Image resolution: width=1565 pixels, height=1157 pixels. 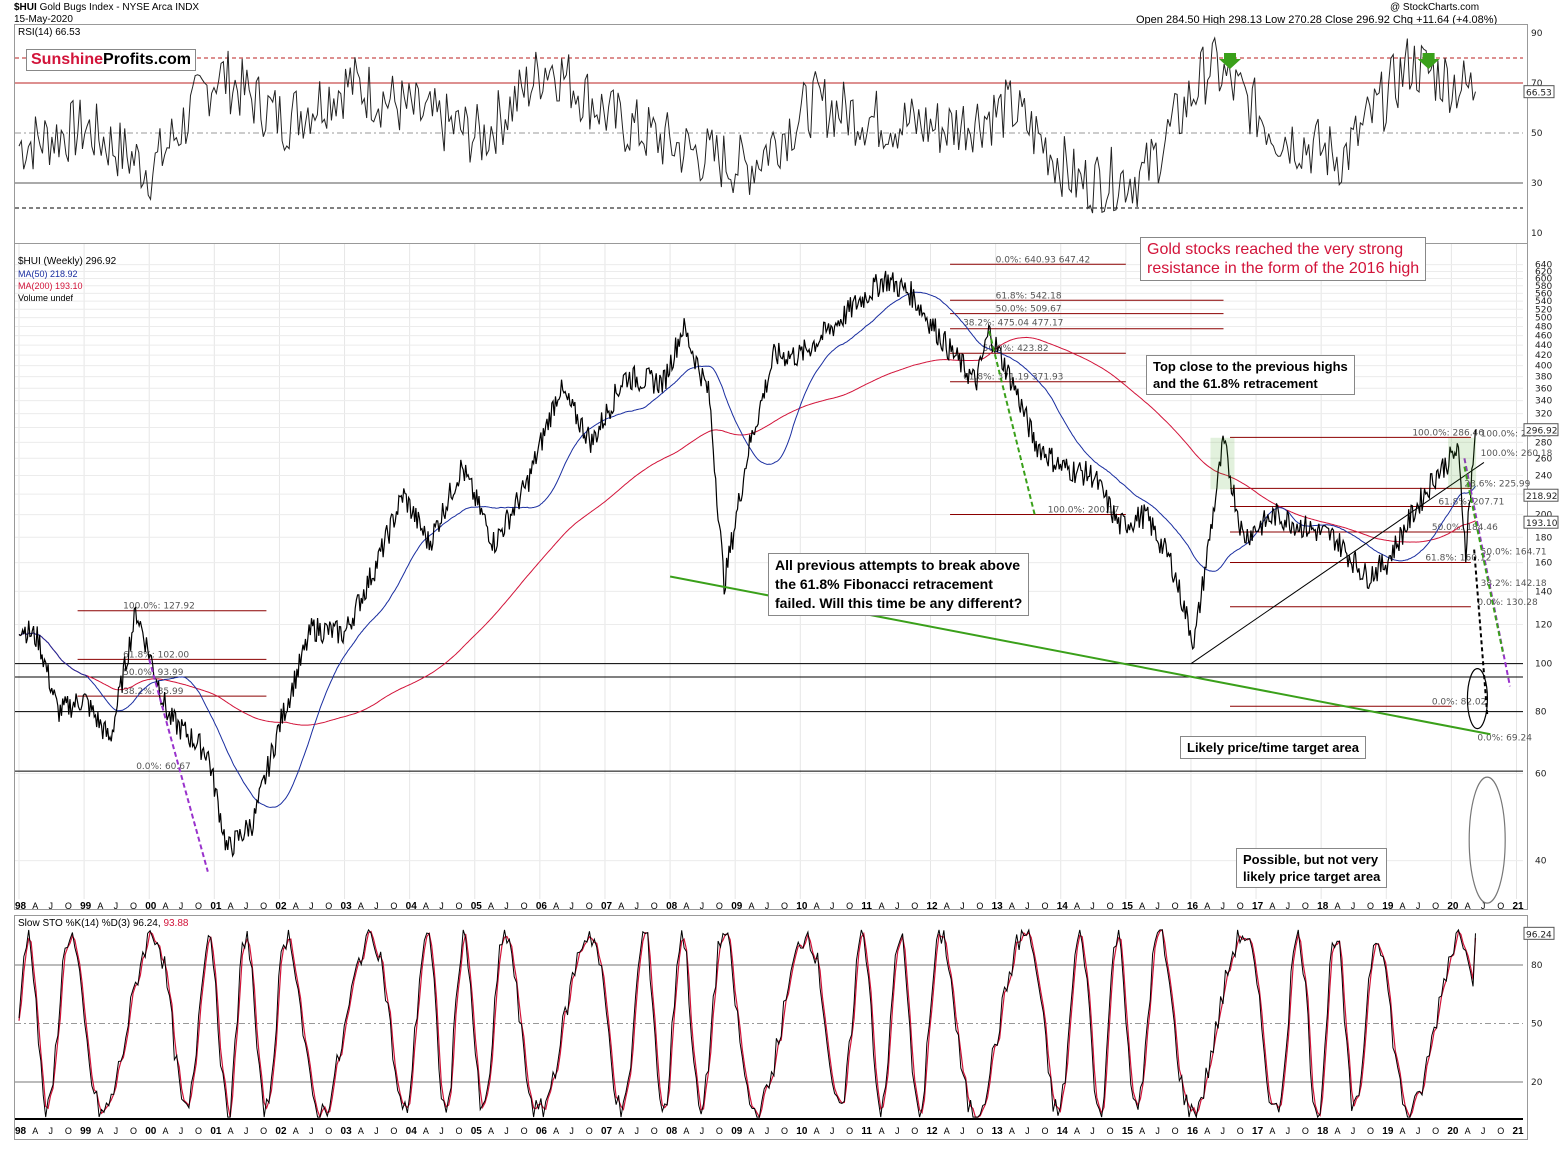 I want to click on x-year-label: 18, so click(x=1323, y=906).